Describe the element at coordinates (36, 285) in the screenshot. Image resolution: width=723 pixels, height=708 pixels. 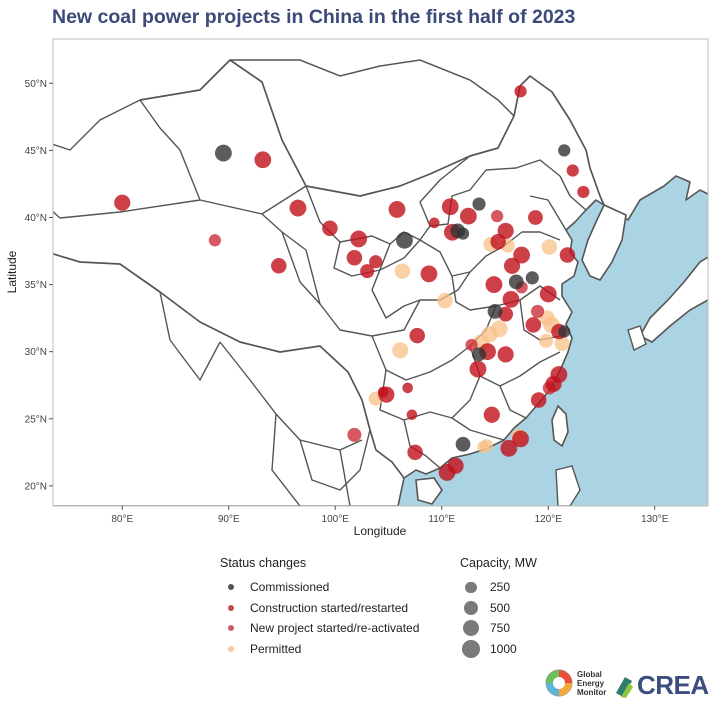
I see `y-tick-label: 35°N` at that location.